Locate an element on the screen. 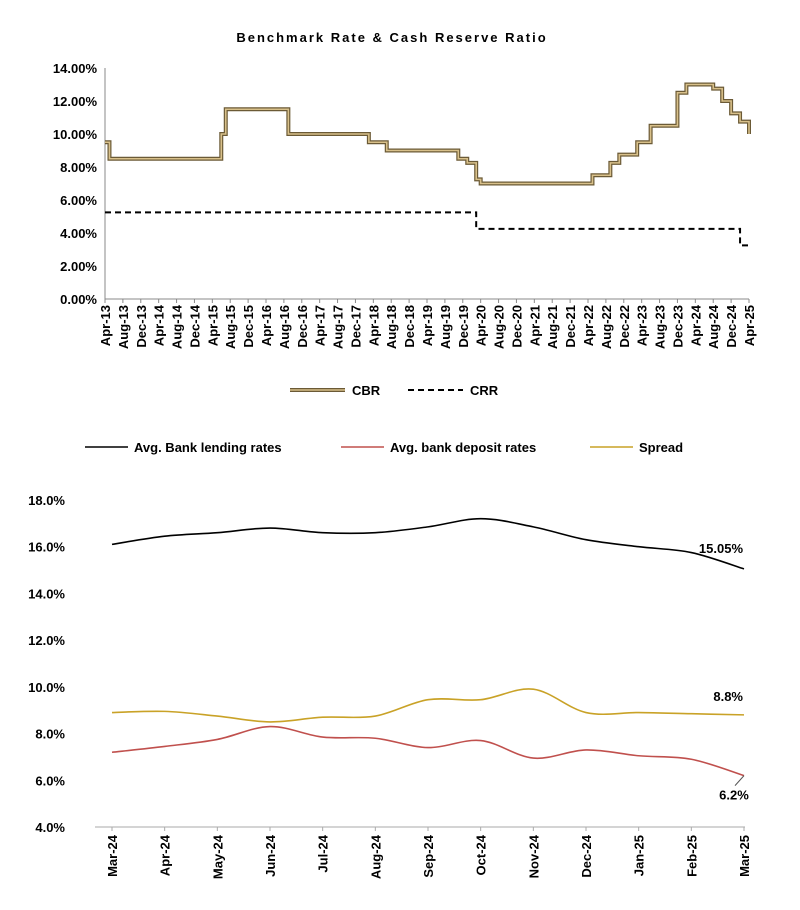 The height and width of the screenshot is (910, 800). legend-lending-label: Avg. Bank lending rates is located at coordinates (208, 447).